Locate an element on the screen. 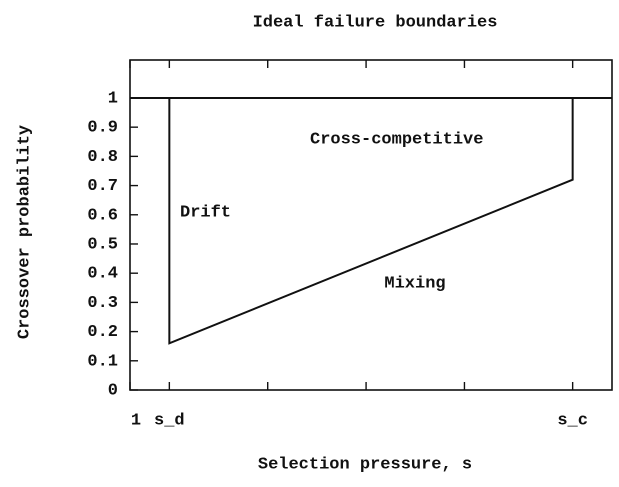  chart-title: Ideal failure boundaries is located at coordinates (375, 22).